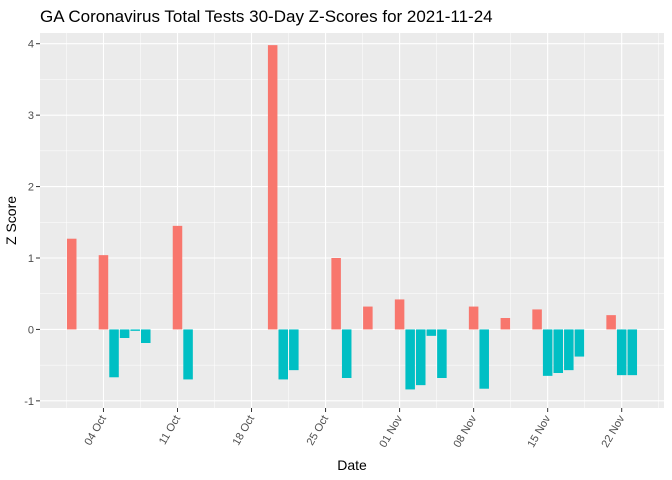 The width and height of the screenshot is (672, 480). I want to click on x-tick-label: 11 Oct, so click(170, 430).